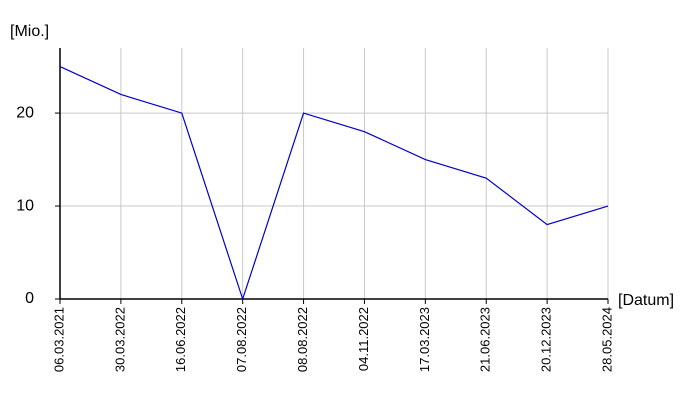 The height and width of the screenshot is (400, 700). I want to click on x-tick-label: 04.11.2022, so click(363, 339).